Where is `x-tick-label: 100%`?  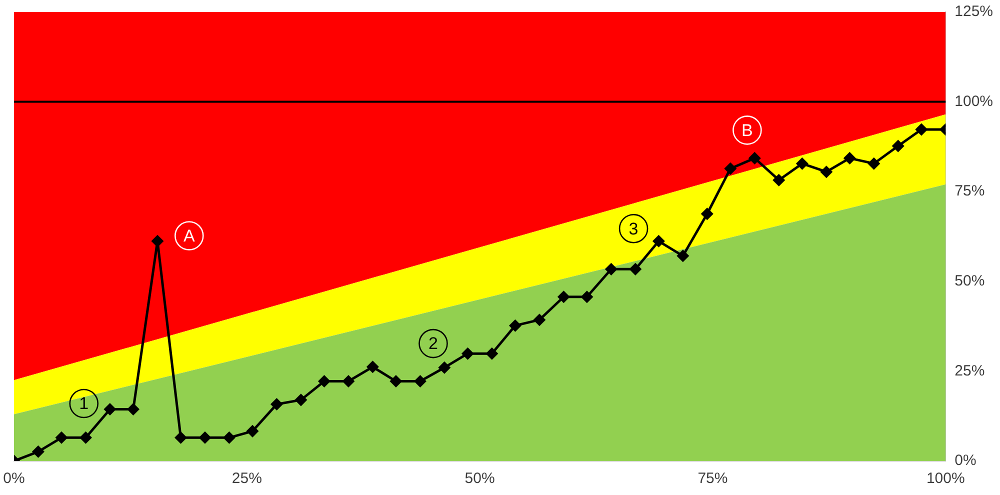 x-tick-label: 100% is located at coordinates (945, 479).